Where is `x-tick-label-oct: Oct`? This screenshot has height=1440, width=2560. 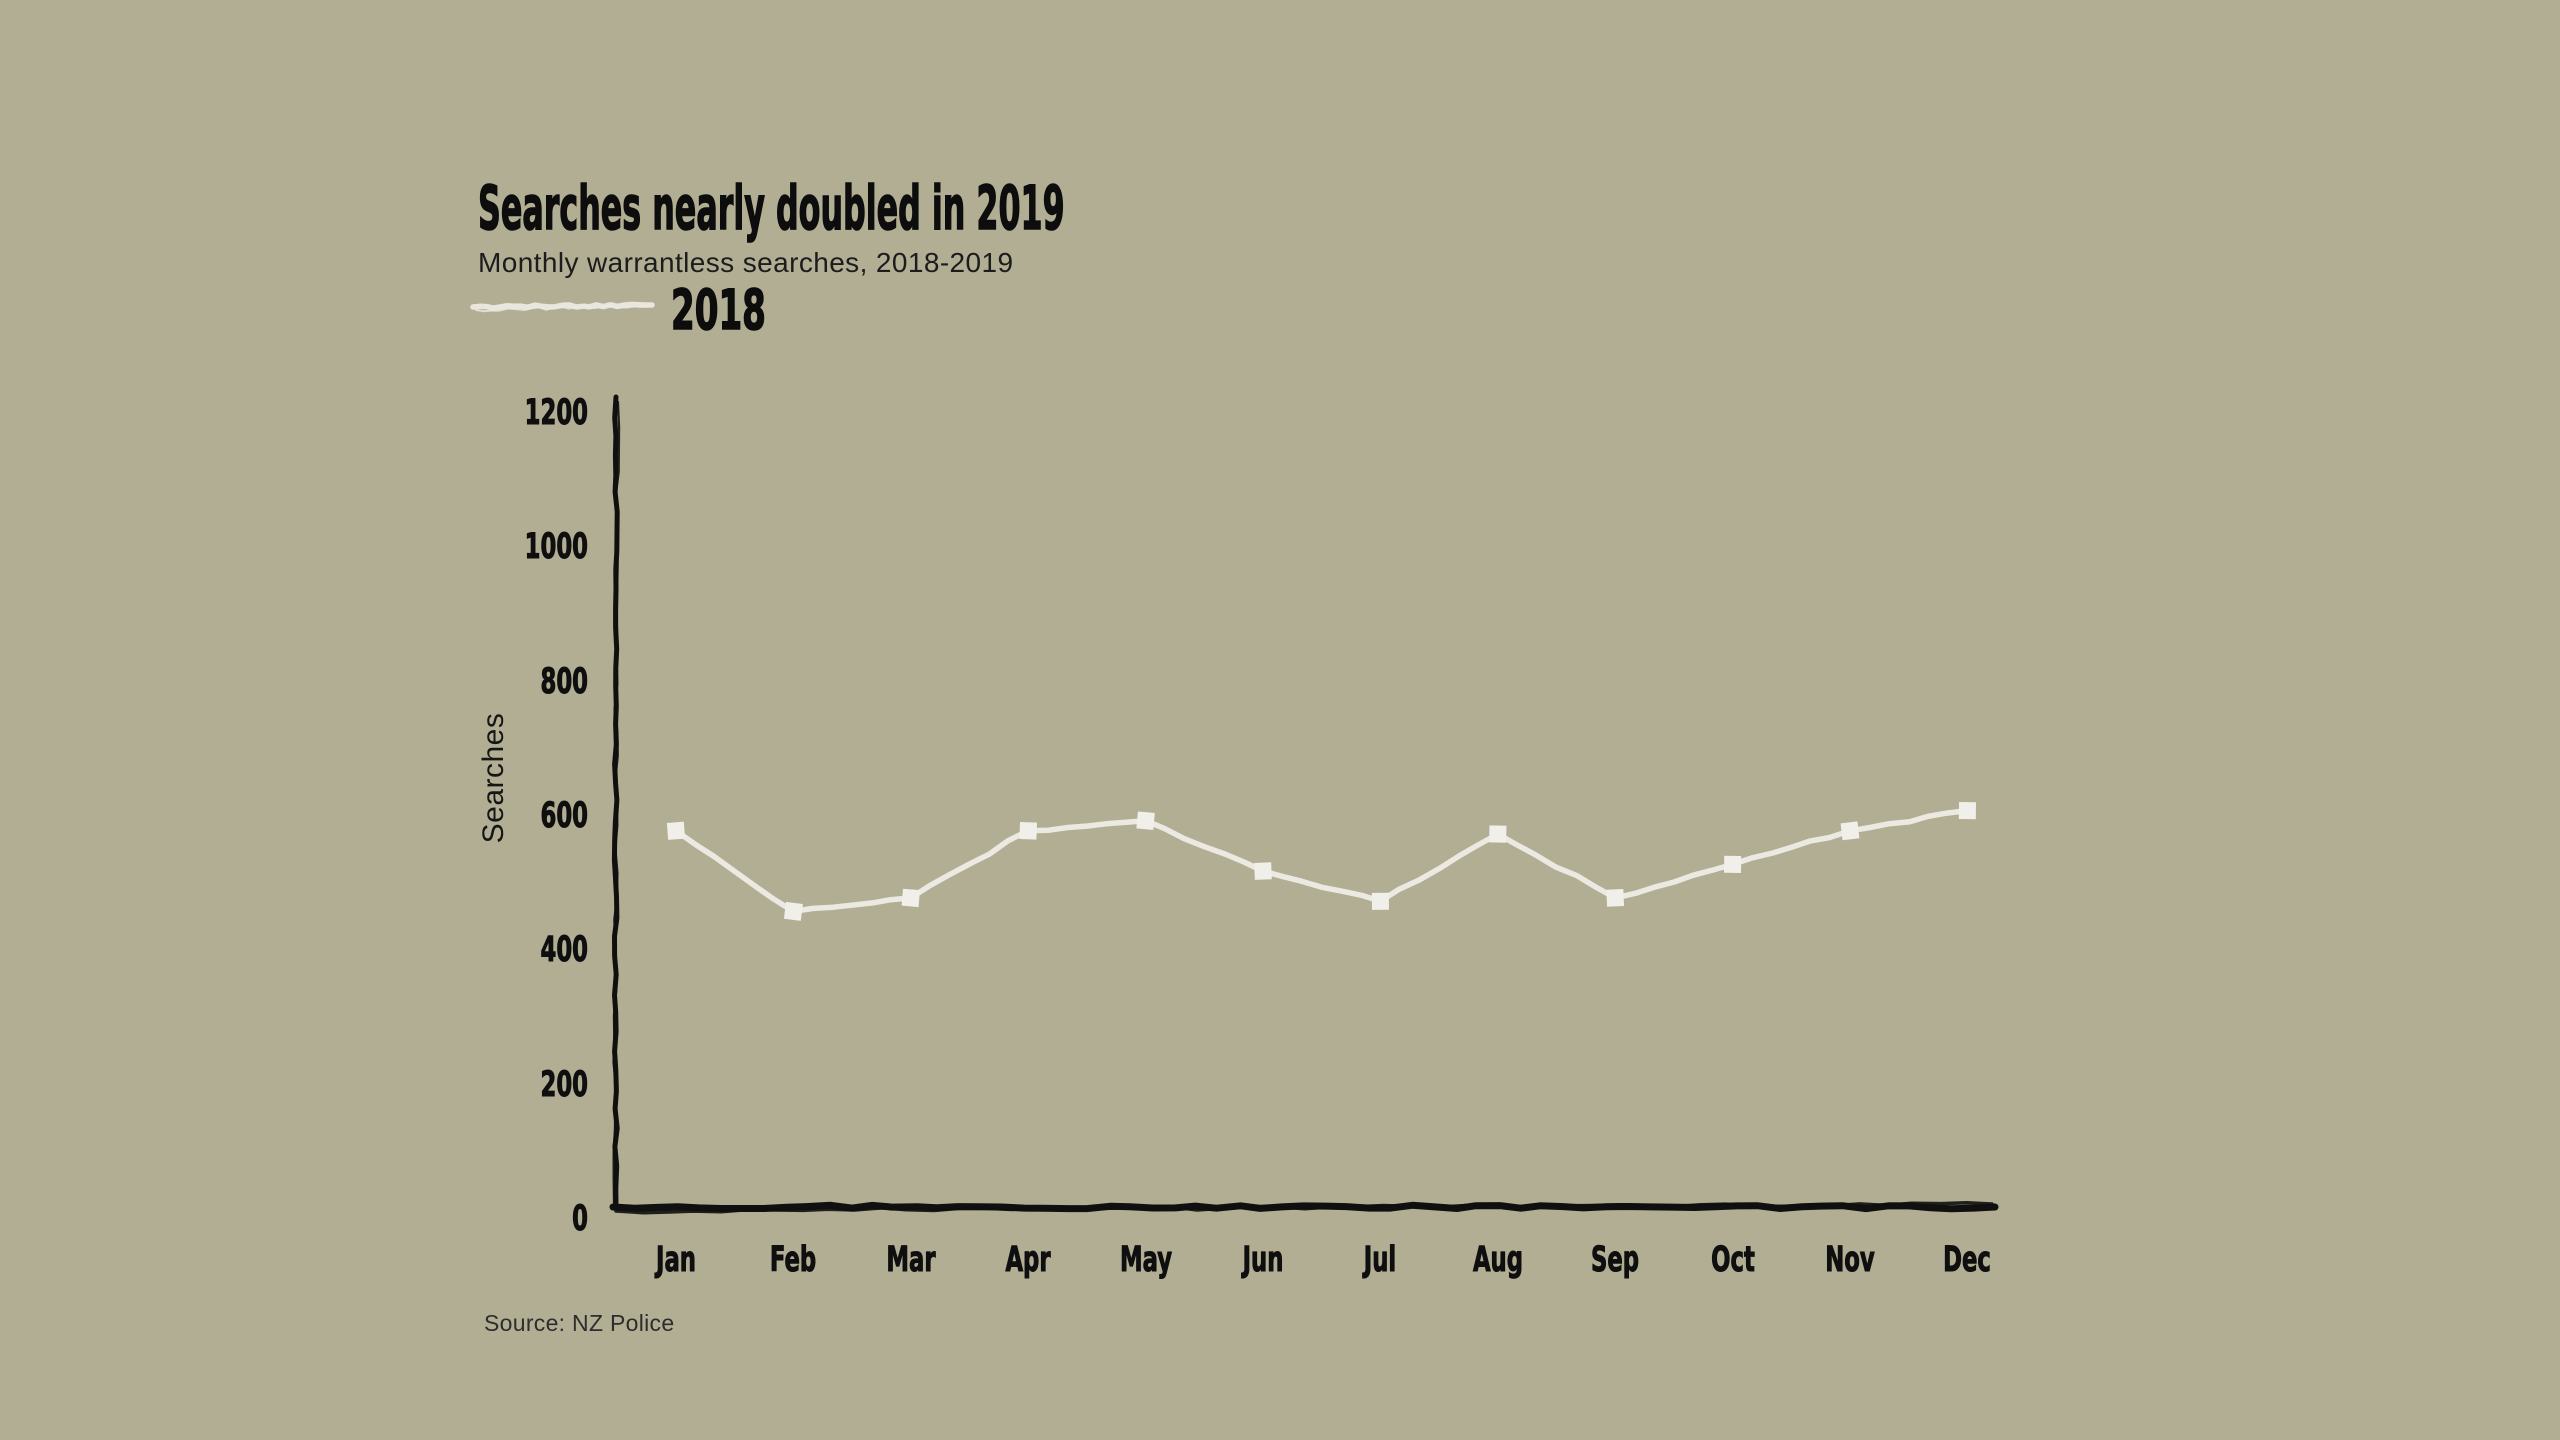 x-tick-label-oct: Oct is located at coordinates (1733, 1259).